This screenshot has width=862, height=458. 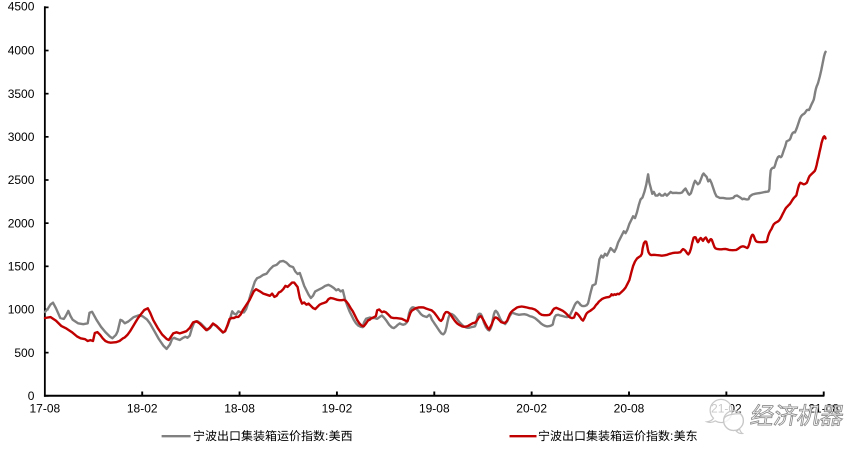 I want to click on svg-text: 20-08, so click(x=629, y=409).